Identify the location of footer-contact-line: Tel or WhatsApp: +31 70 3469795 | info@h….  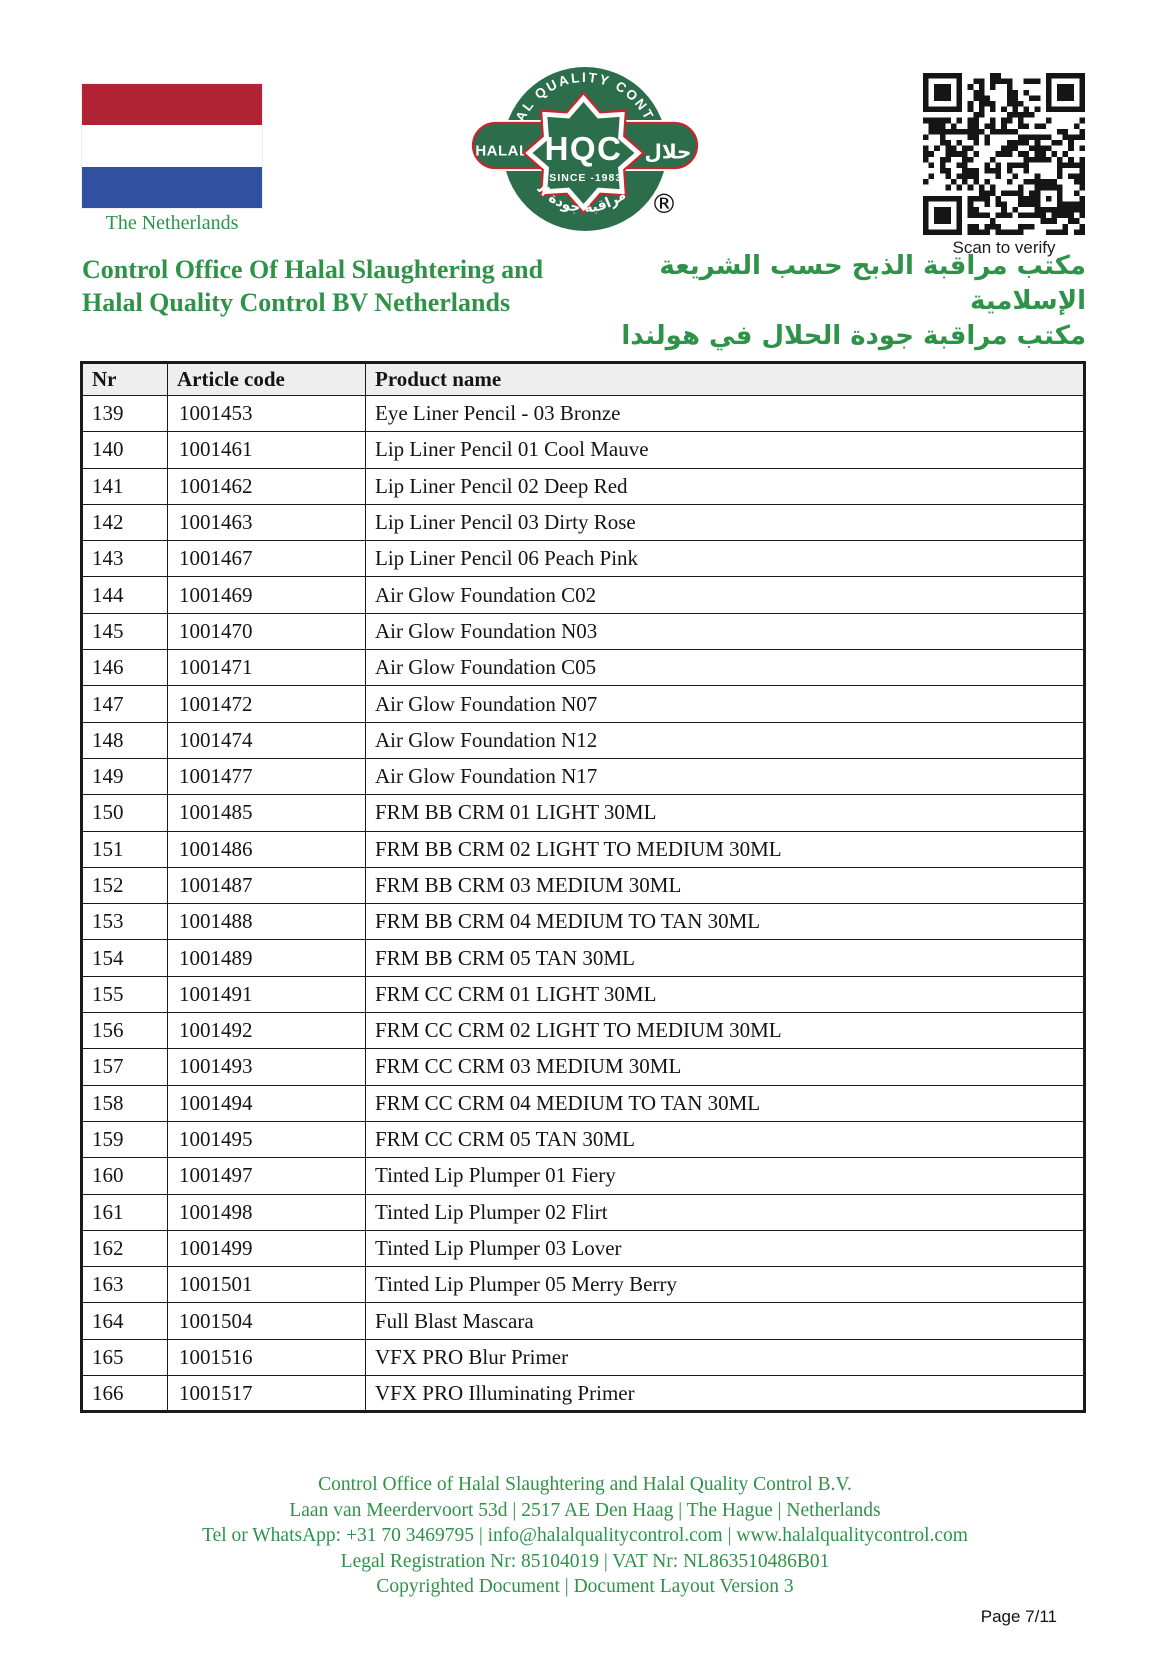
(585, 1536).